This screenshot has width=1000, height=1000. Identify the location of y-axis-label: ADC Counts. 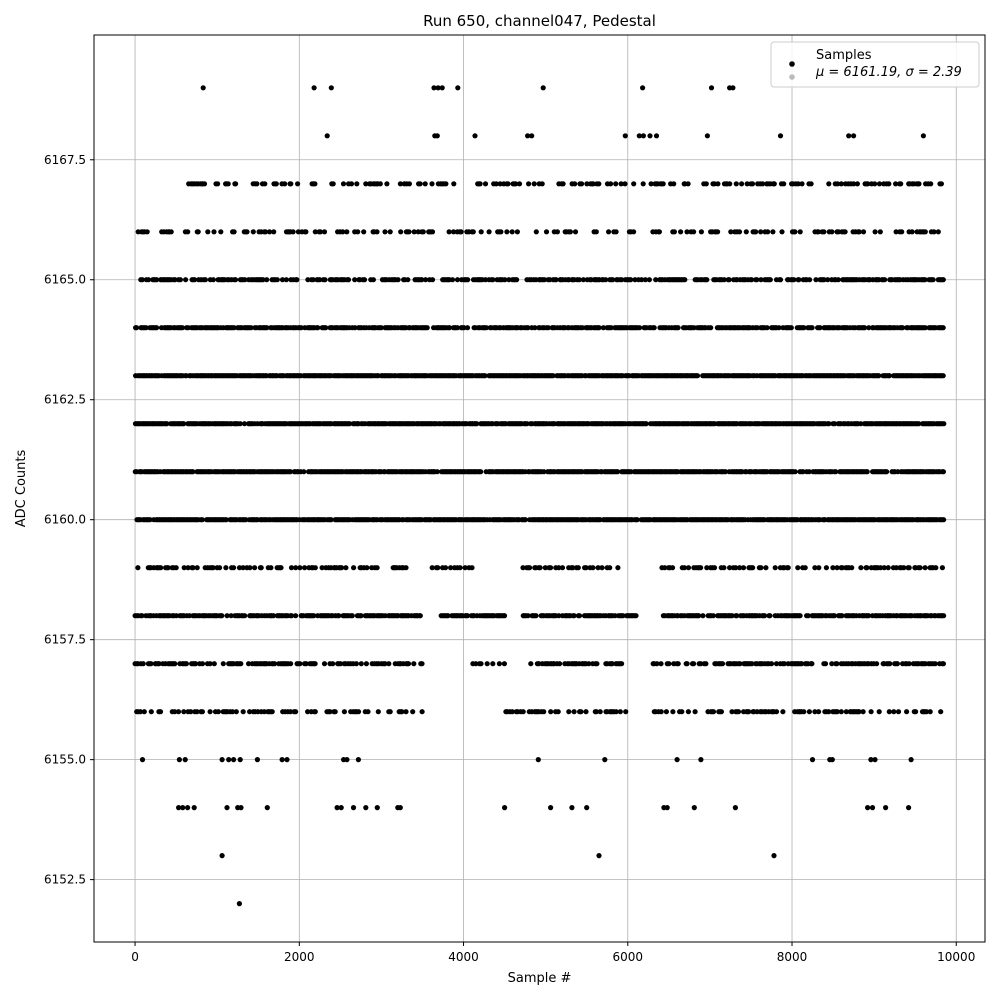
(21, 489).